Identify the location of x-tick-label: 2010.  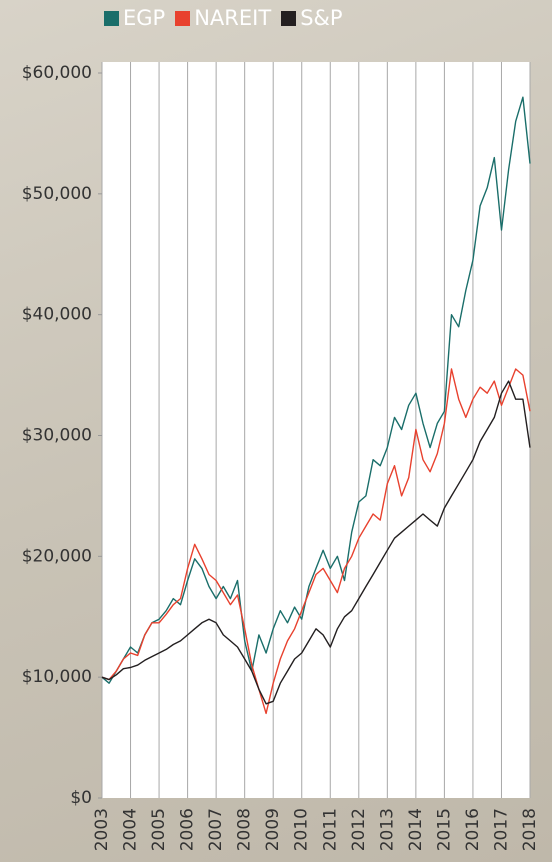
(302, 829).